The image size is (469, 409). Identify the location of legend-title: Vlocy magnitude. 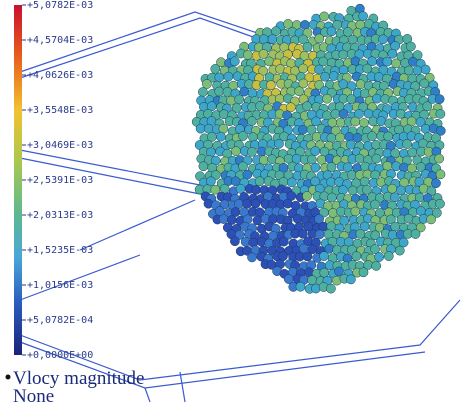
(78, 378).